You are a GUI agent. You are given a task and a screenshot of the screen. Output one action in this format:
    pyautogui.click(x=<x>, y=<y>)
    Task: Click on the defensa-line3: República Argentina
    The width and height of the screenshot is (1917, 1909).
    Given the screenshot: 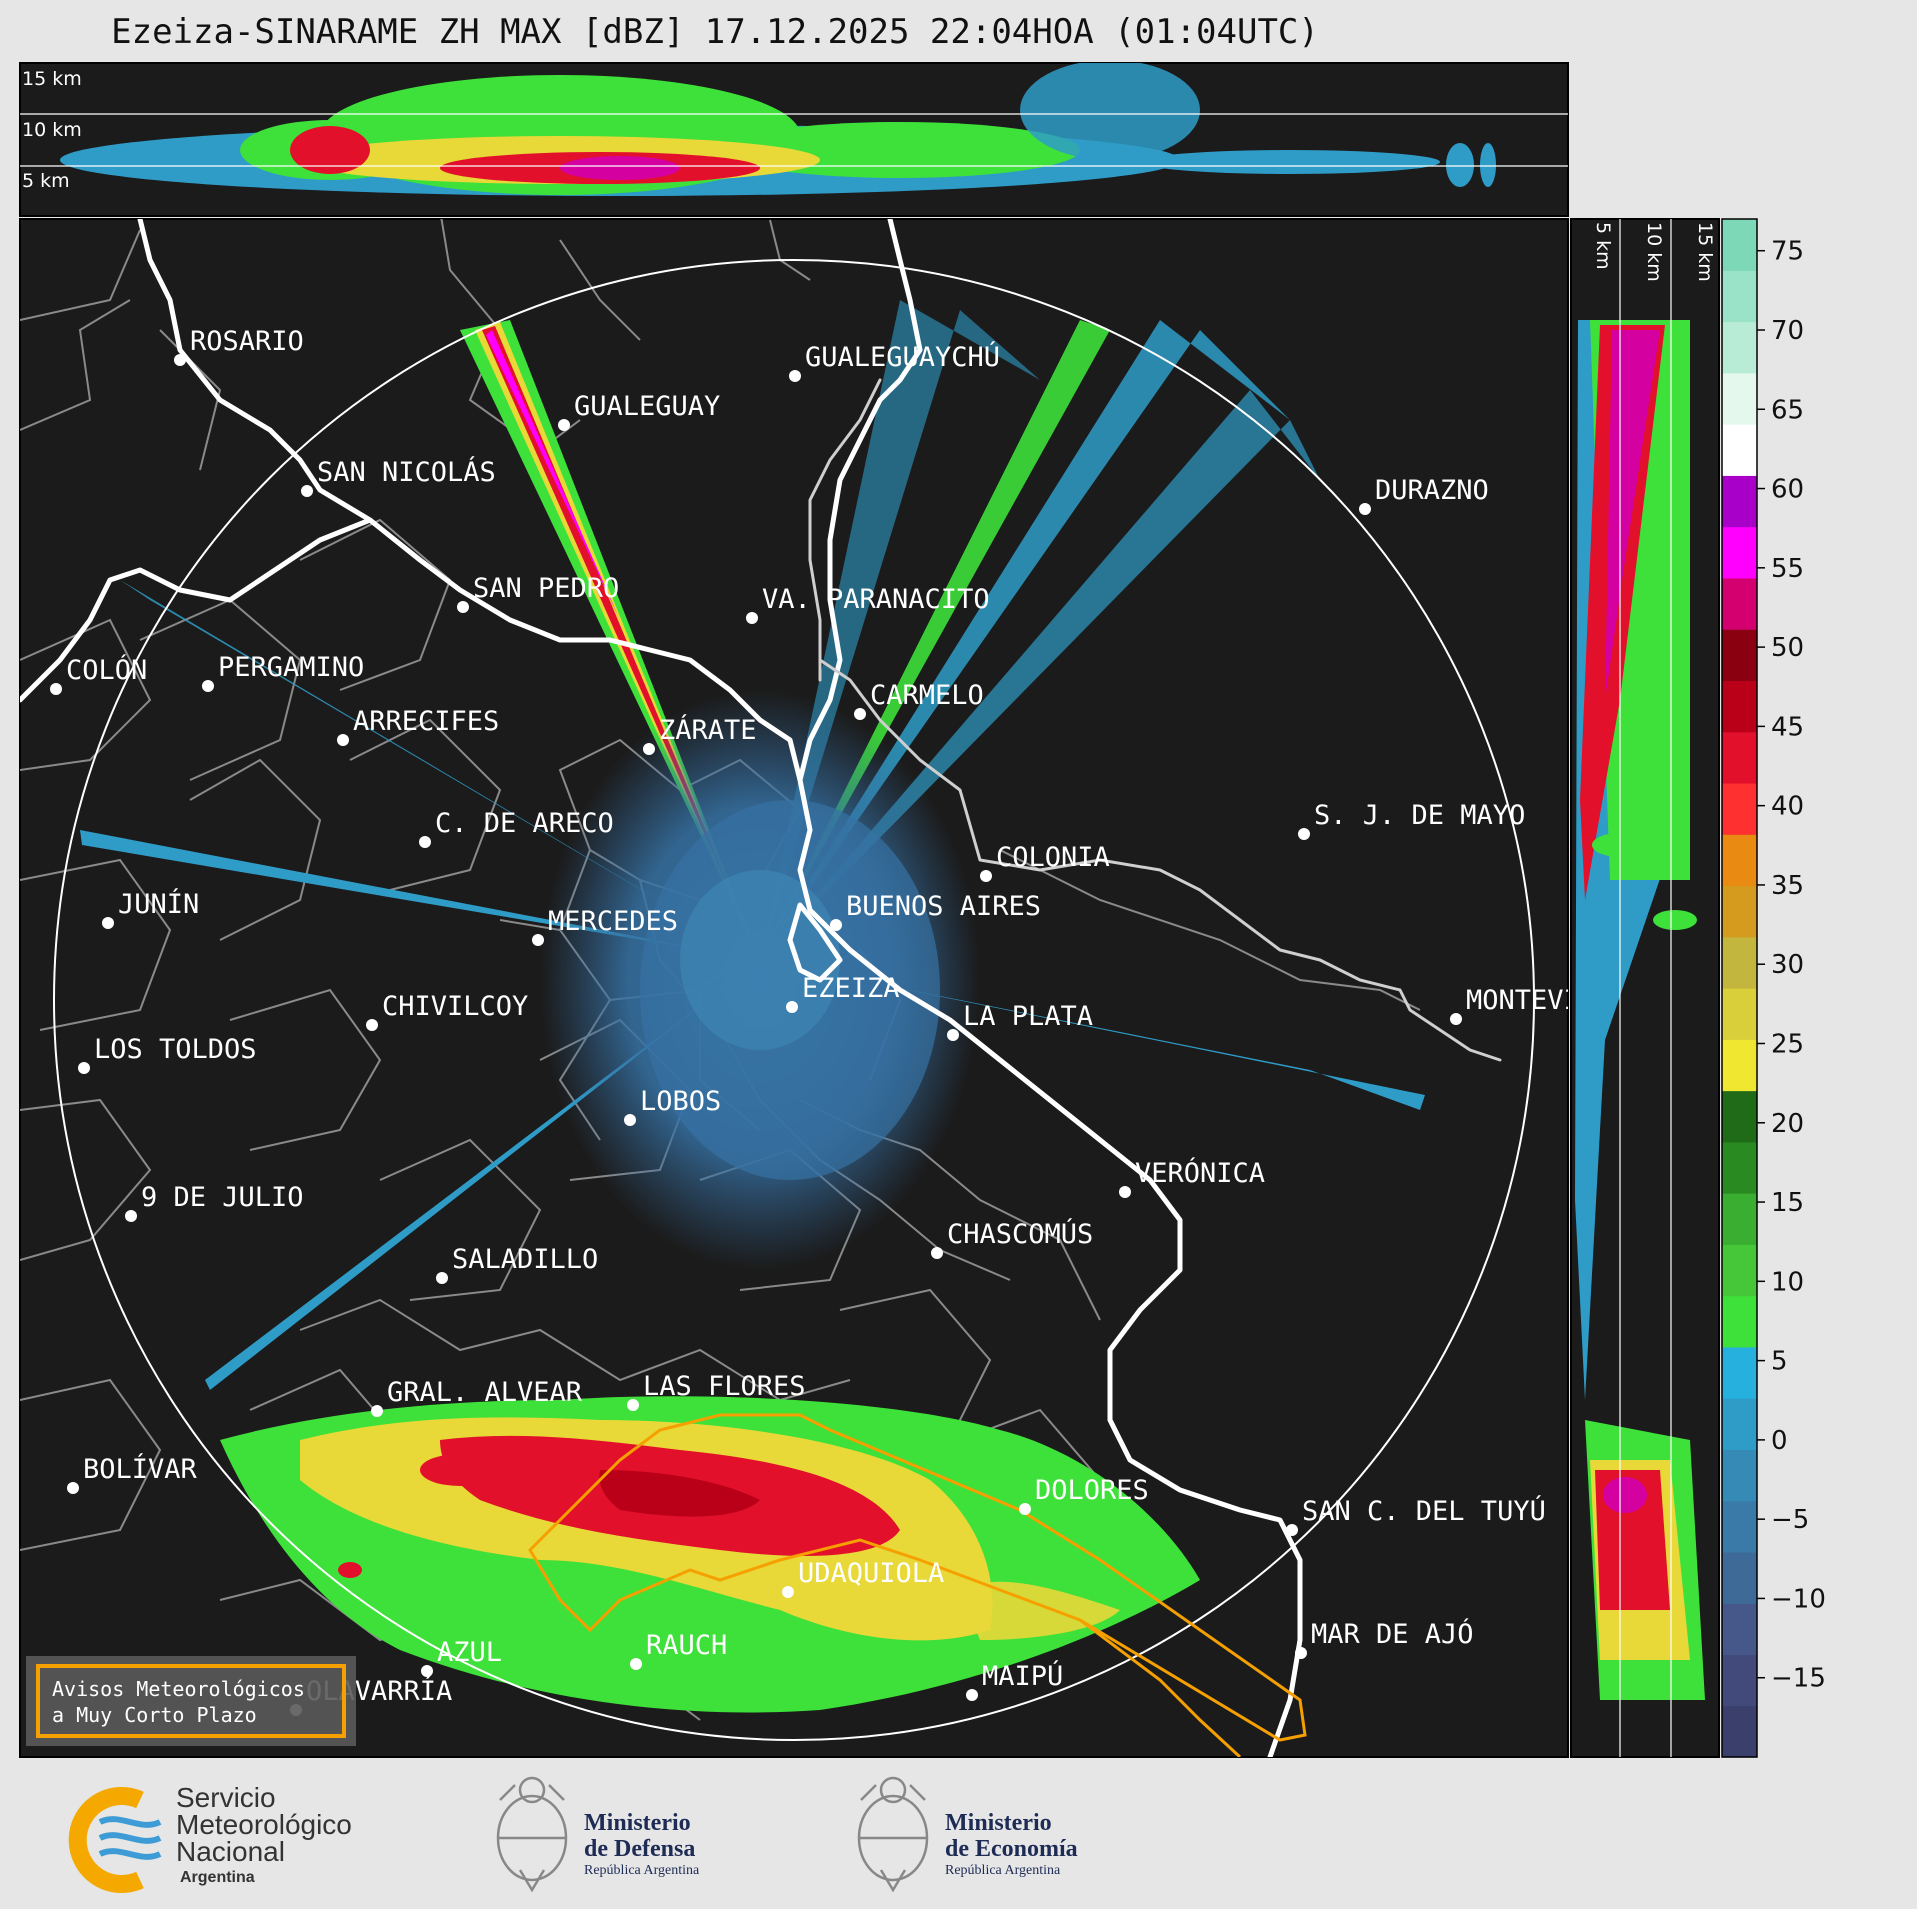 What is the action you would take?
    pyautogui.click(x=642, y=1870)
    